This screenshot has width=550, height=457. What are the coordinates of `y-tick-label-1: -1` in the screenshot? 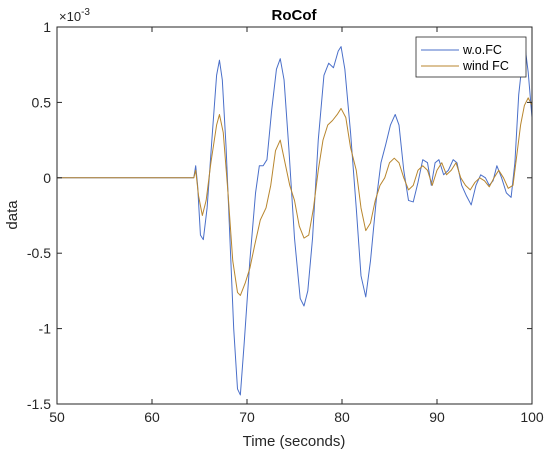 It's located at (45, 329).